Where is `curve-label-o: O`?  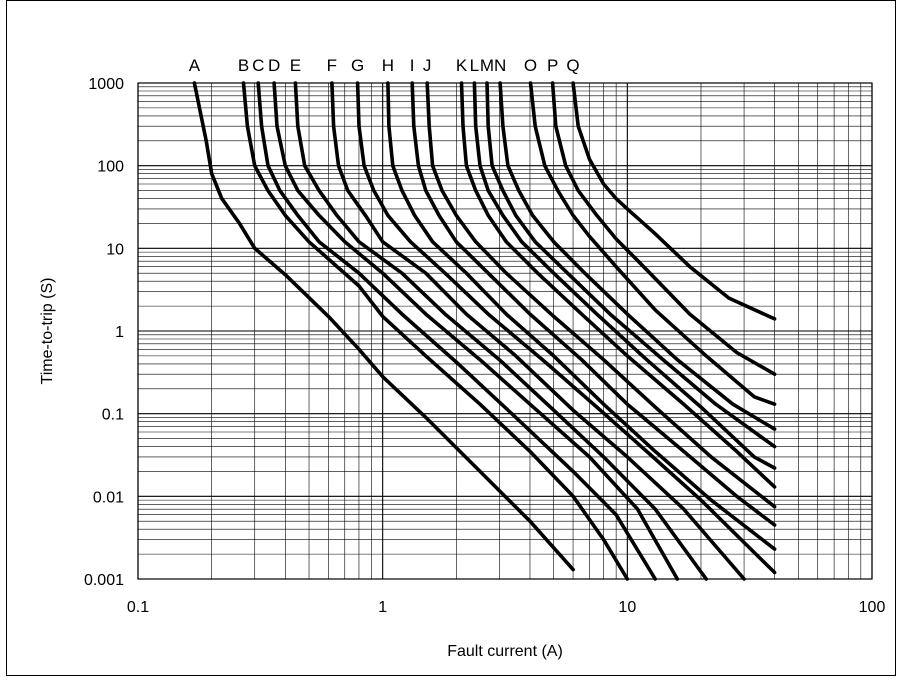 curve-label-o: O is located at coordinates (530, 65).